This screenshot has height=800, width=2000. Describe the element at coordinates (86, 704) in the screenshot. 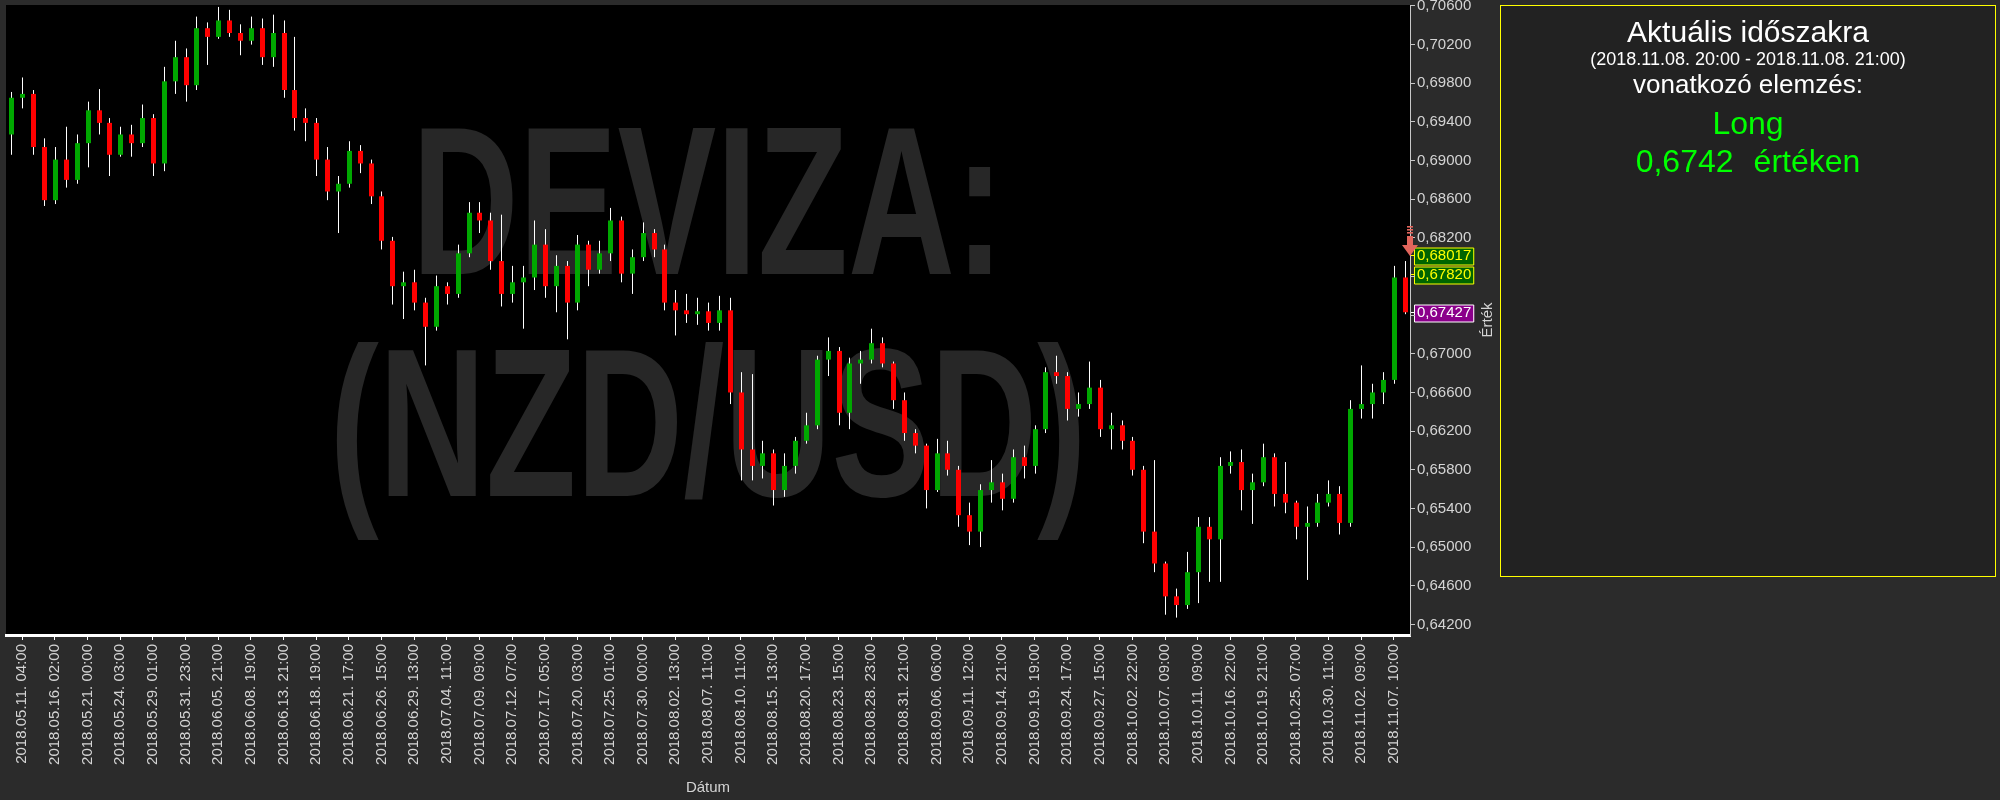

I see `x-tick-label: 2018.05.21. 00:00` at that location.